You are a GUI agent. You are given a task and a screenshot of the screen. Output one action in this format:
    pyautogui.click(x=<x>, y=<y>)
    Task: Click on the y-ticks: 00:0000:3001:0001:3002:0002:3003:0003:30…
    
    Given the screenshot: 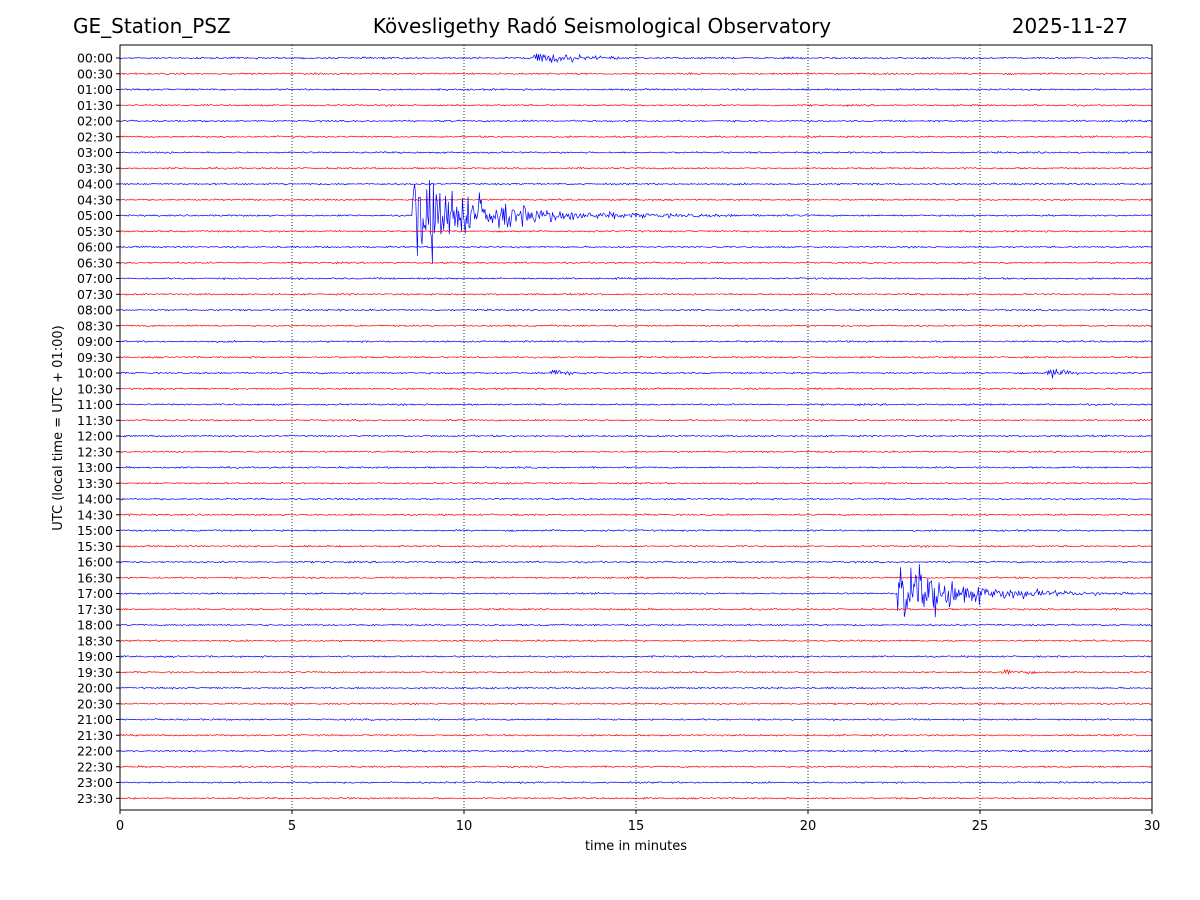 What is the action you would take?
    pyautogui.click(x=98, y=428)
    